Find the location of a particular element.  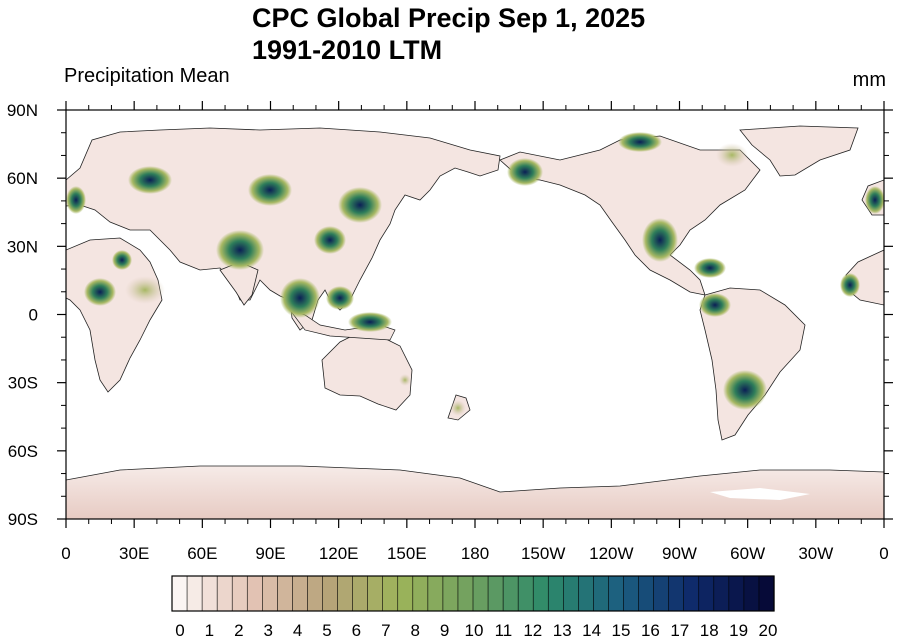

lon-label: 120E is located at coordinates (339, 553).